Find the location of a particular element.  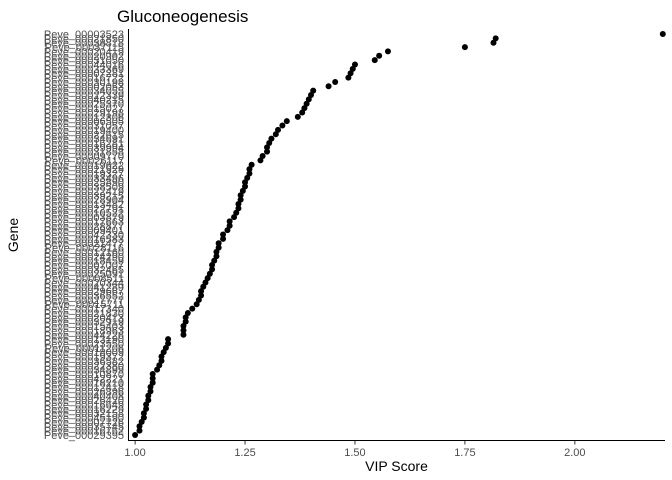

gene-label: Peve_00034691 is located at coordinates (84, 140).